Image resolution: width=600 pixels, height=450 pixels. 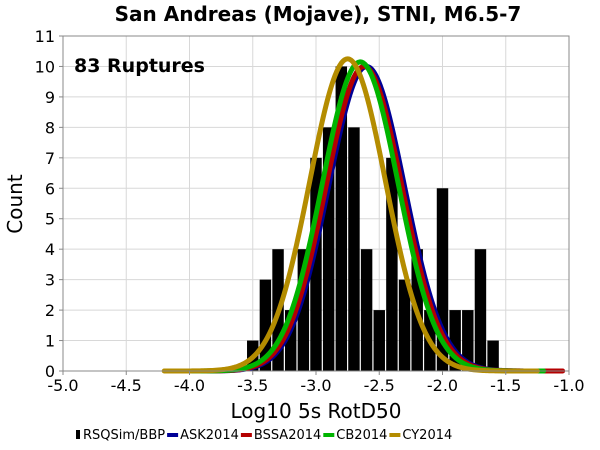 I want to click on y-tick-label: 9, so click(x=50, y=97).